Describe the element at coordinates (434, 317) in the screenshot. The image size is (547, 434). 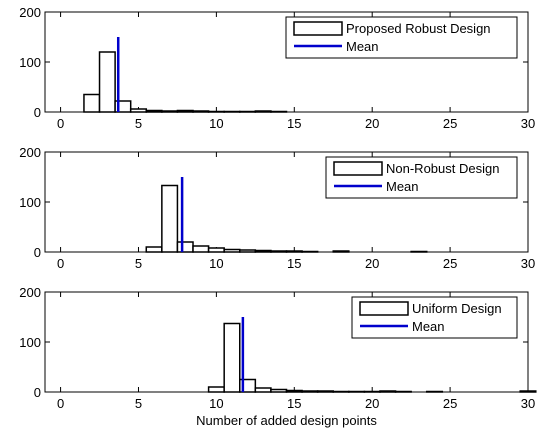
I see `legend: Uniform Design Mean` at that location.